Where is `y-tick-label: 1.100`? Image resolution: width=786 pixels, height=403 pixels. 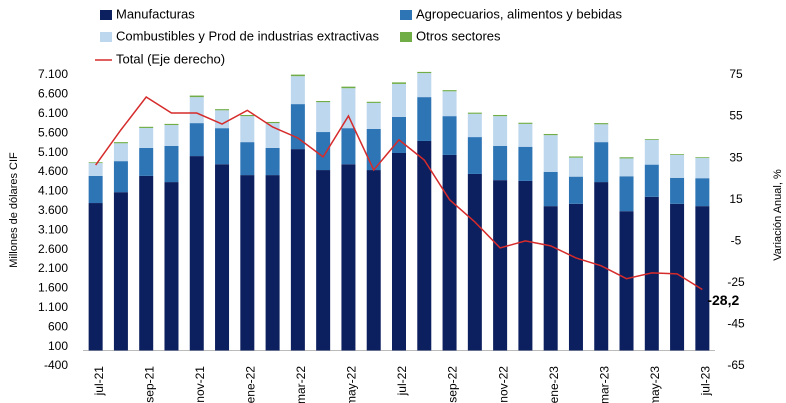
y-tick-label: 1.100 is located at coordinates (53, 307).